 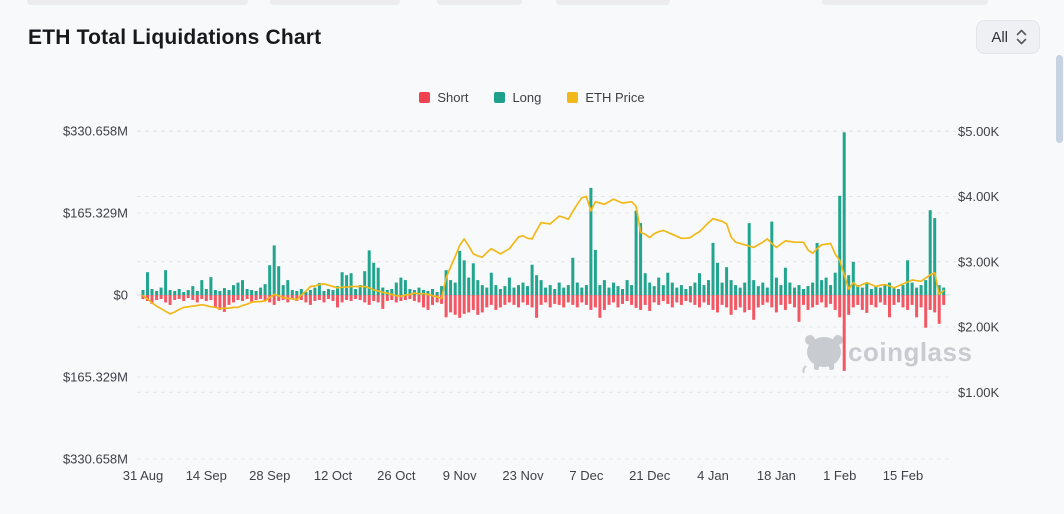 What do you see at coordinates (979, 131) in the screenshot?
I see `svg-text: $5.00K` at bounding box center [979, 131].